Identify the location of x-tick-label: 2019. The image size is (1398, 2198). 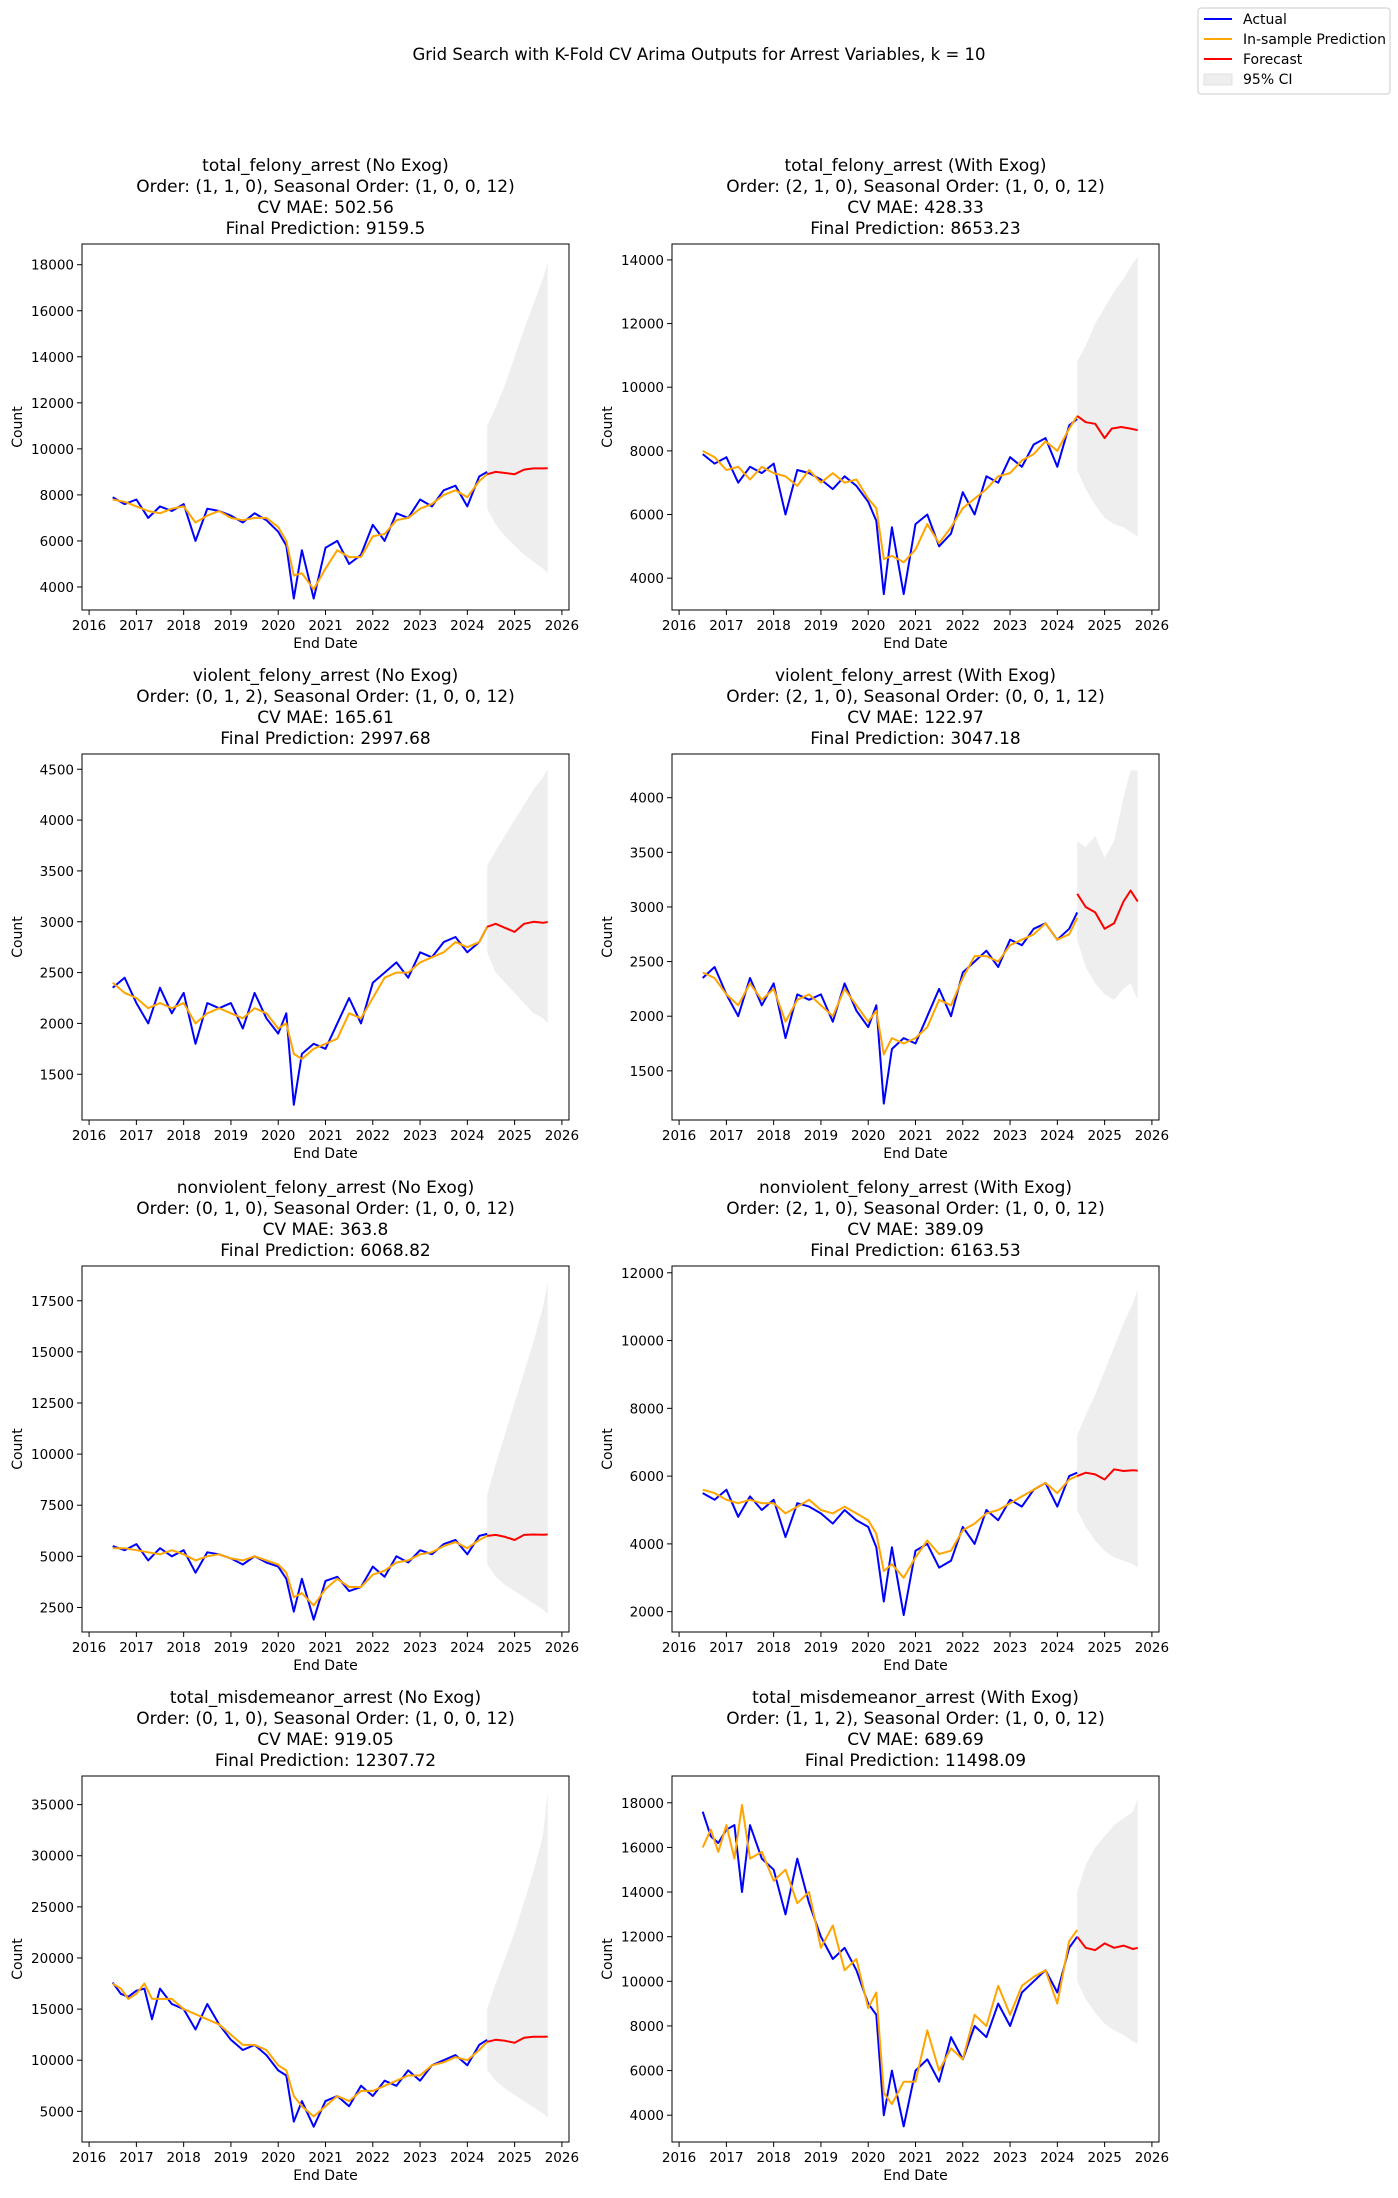
(231, 1648).